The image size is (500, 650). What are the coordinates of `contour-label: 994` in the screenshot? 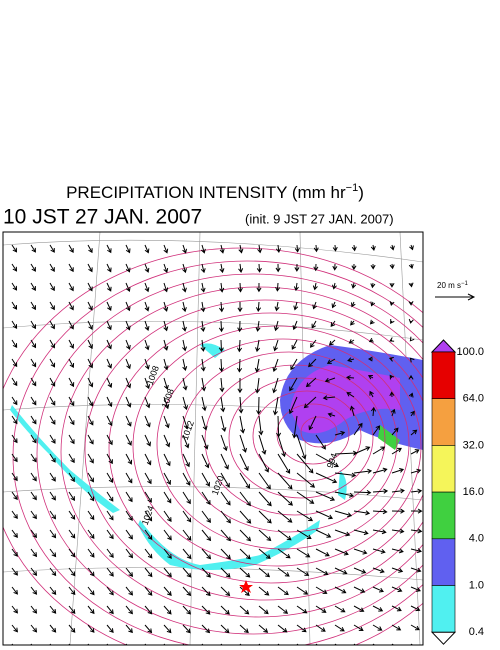 It's located at (332, 461).